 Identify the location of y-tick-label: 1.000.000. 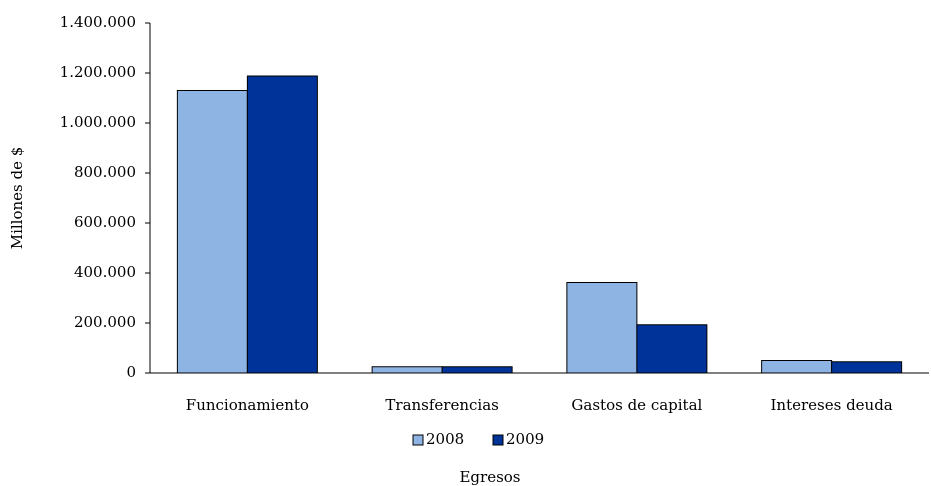
(98, 122).